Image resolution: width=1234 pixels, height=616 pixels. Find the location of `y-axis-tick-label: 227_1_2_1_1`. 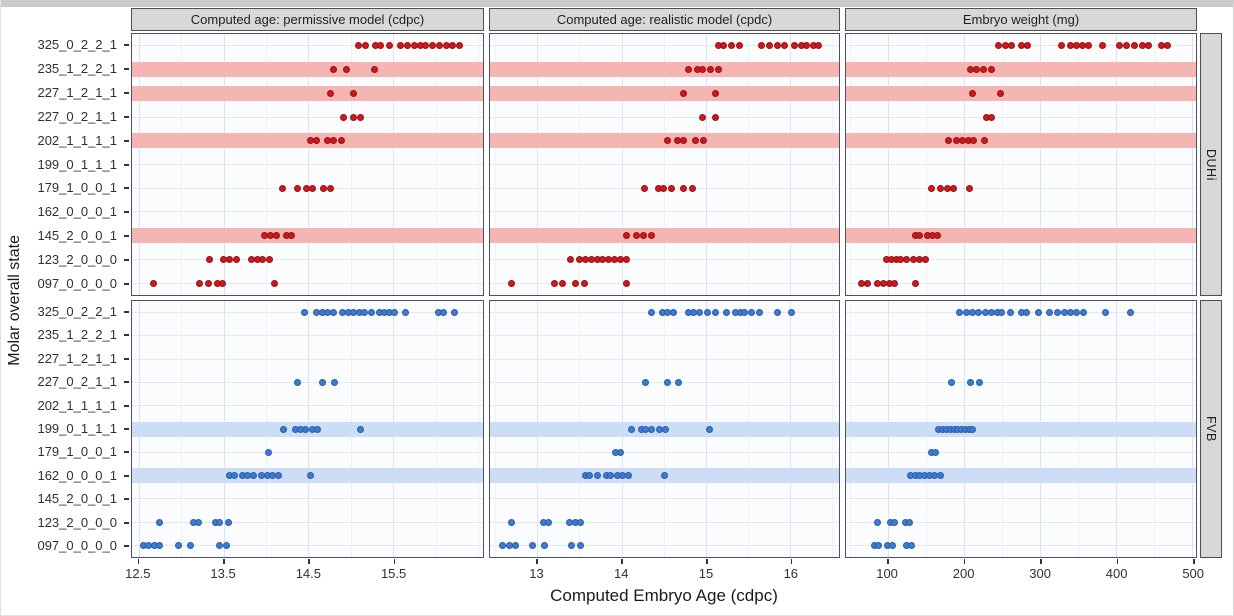

y-axis-tick-label: 227_1_2_1_1 is located at coordinates (77, 92).